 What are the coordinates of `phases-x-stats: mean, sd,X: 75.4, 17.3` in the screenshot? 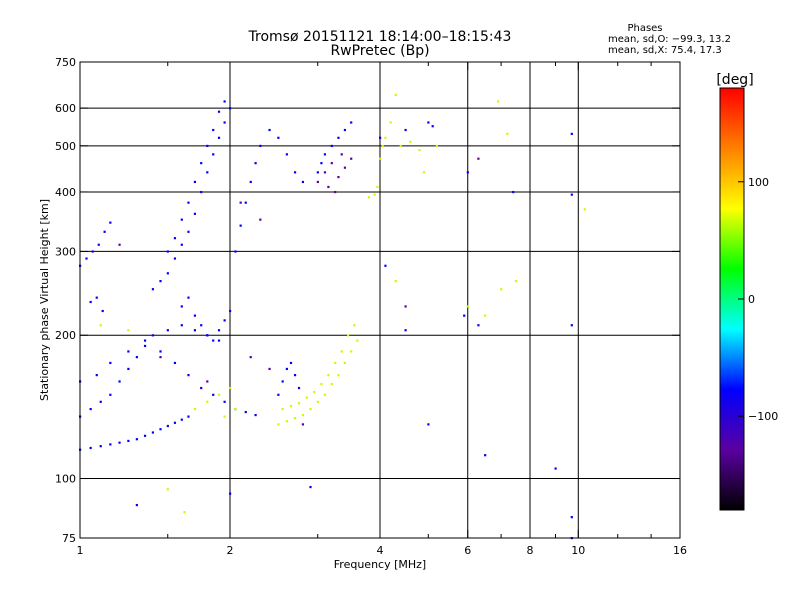 It's located at (665, 50).